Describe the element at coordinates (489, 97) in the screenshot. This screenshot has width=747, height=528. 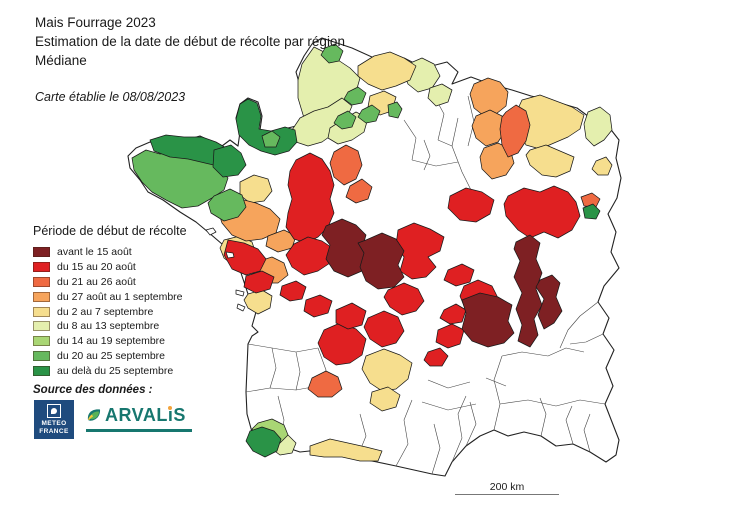
I see `region-champagne-orange` at that location.